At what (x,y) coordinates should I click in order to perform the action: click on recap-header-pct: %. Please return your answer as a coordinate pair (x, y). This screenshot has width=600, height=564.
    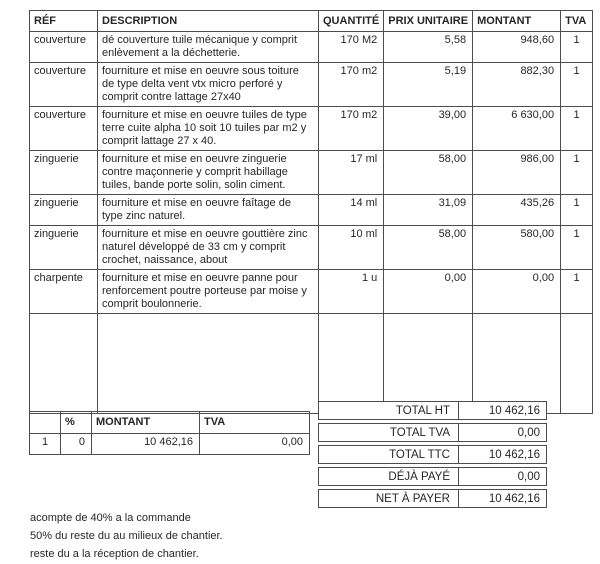
    Looking at the image, I should click on (76, 422).